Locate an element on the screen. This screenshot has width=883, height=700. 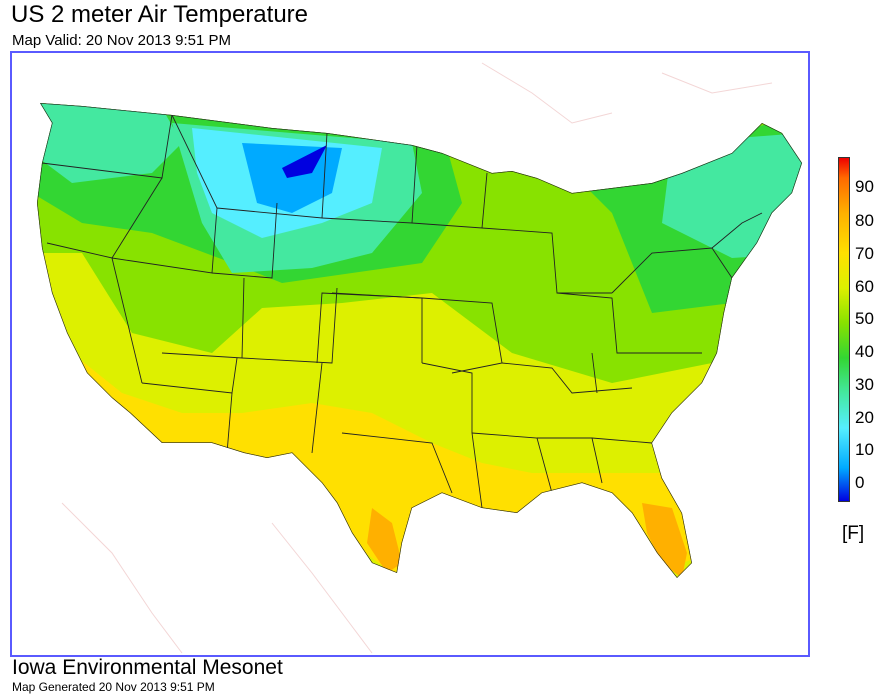
band-70-texas is located at coordinates (384, 540).